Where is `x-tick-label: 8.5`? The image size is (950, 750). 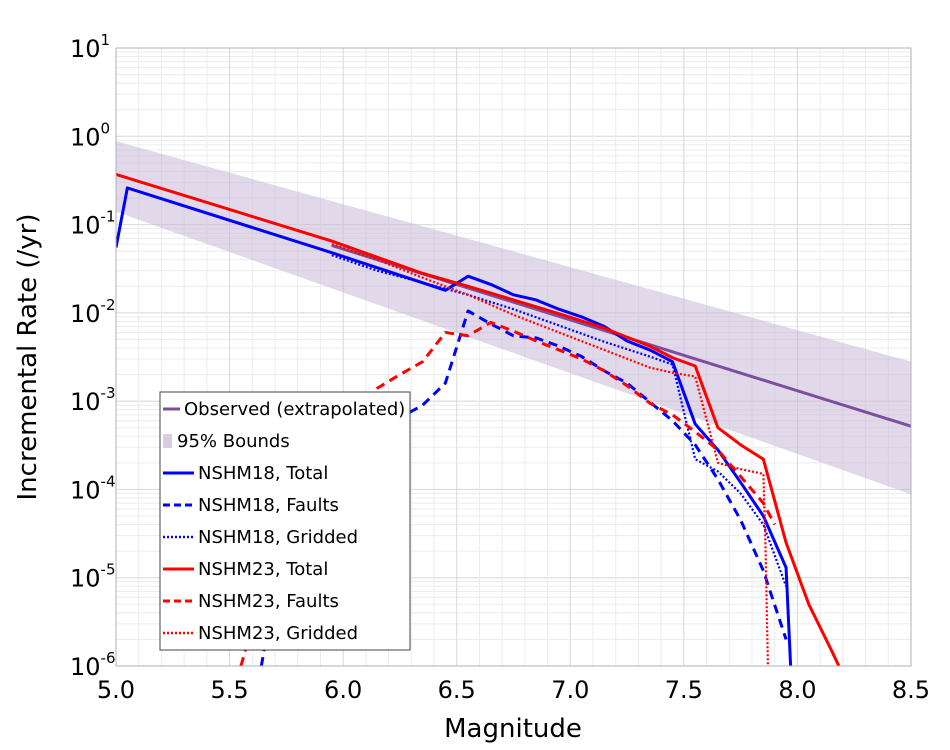
x-tick-label: 8.5 is located at coordinates (911, 690).